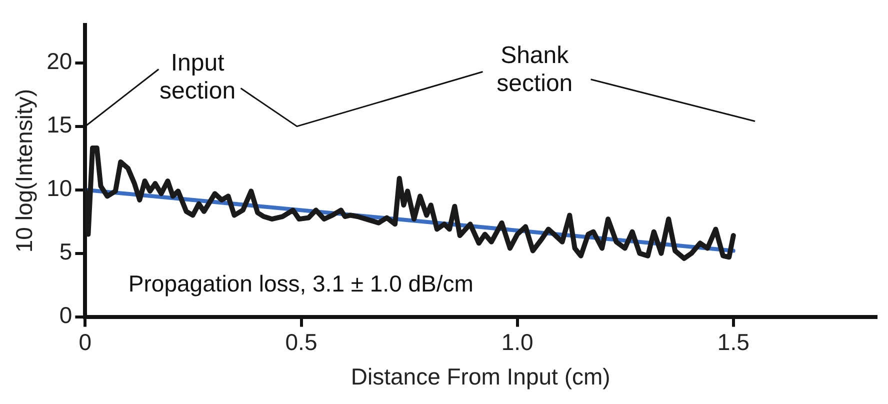 The height and width of the screenshot is (404, 888). Describe the element at coordinates (65, 251) in the screenshot. I see `y-tick-label: 5` at that location.